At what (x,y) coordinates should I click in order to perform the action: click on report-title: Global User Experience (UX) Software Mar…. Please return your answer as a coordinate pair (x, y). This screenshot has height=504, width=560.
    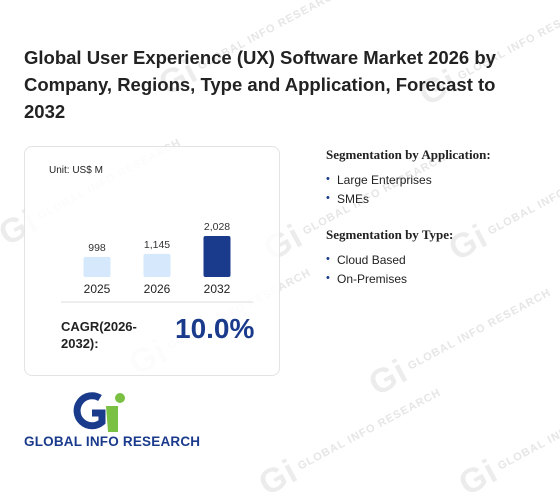
    Looking at the image, I should click on (260, 84).